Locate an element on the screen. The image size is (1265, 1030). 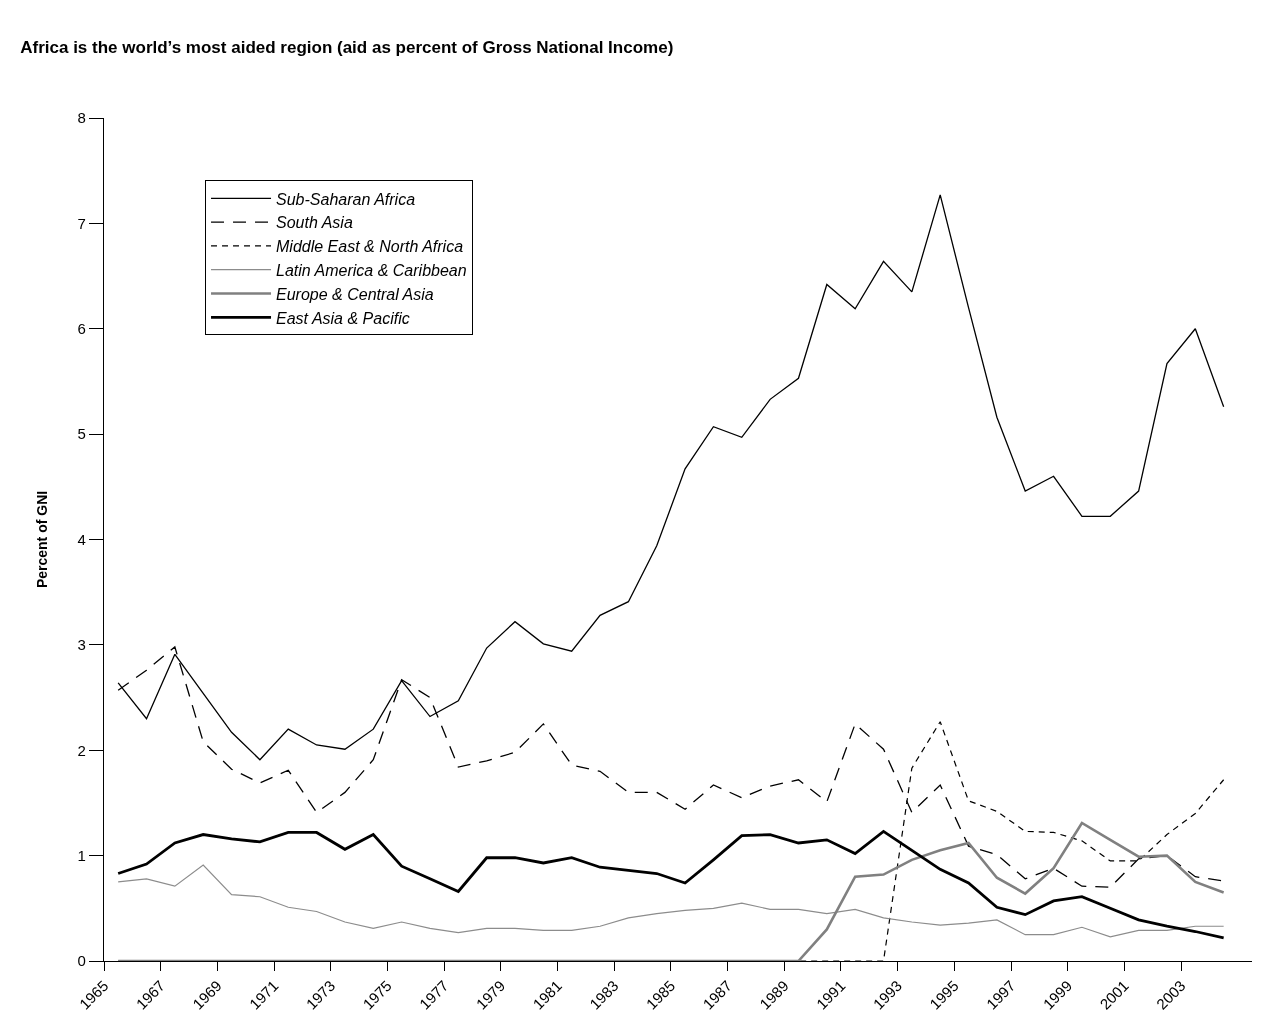
y-axis-title: Percent of GNI is located at coordinates (42, 539).